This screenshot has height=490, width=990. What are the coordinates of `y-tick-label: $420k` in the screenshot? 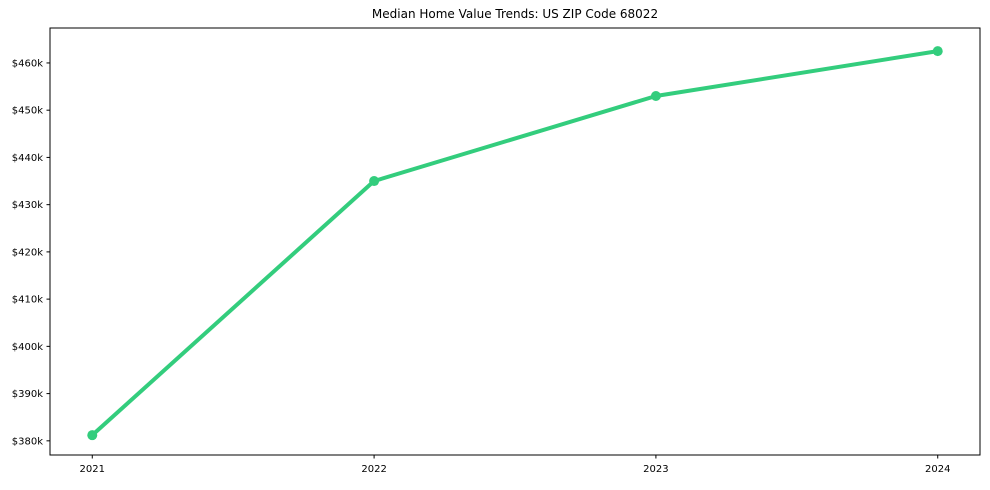 It's located at (27, 252).